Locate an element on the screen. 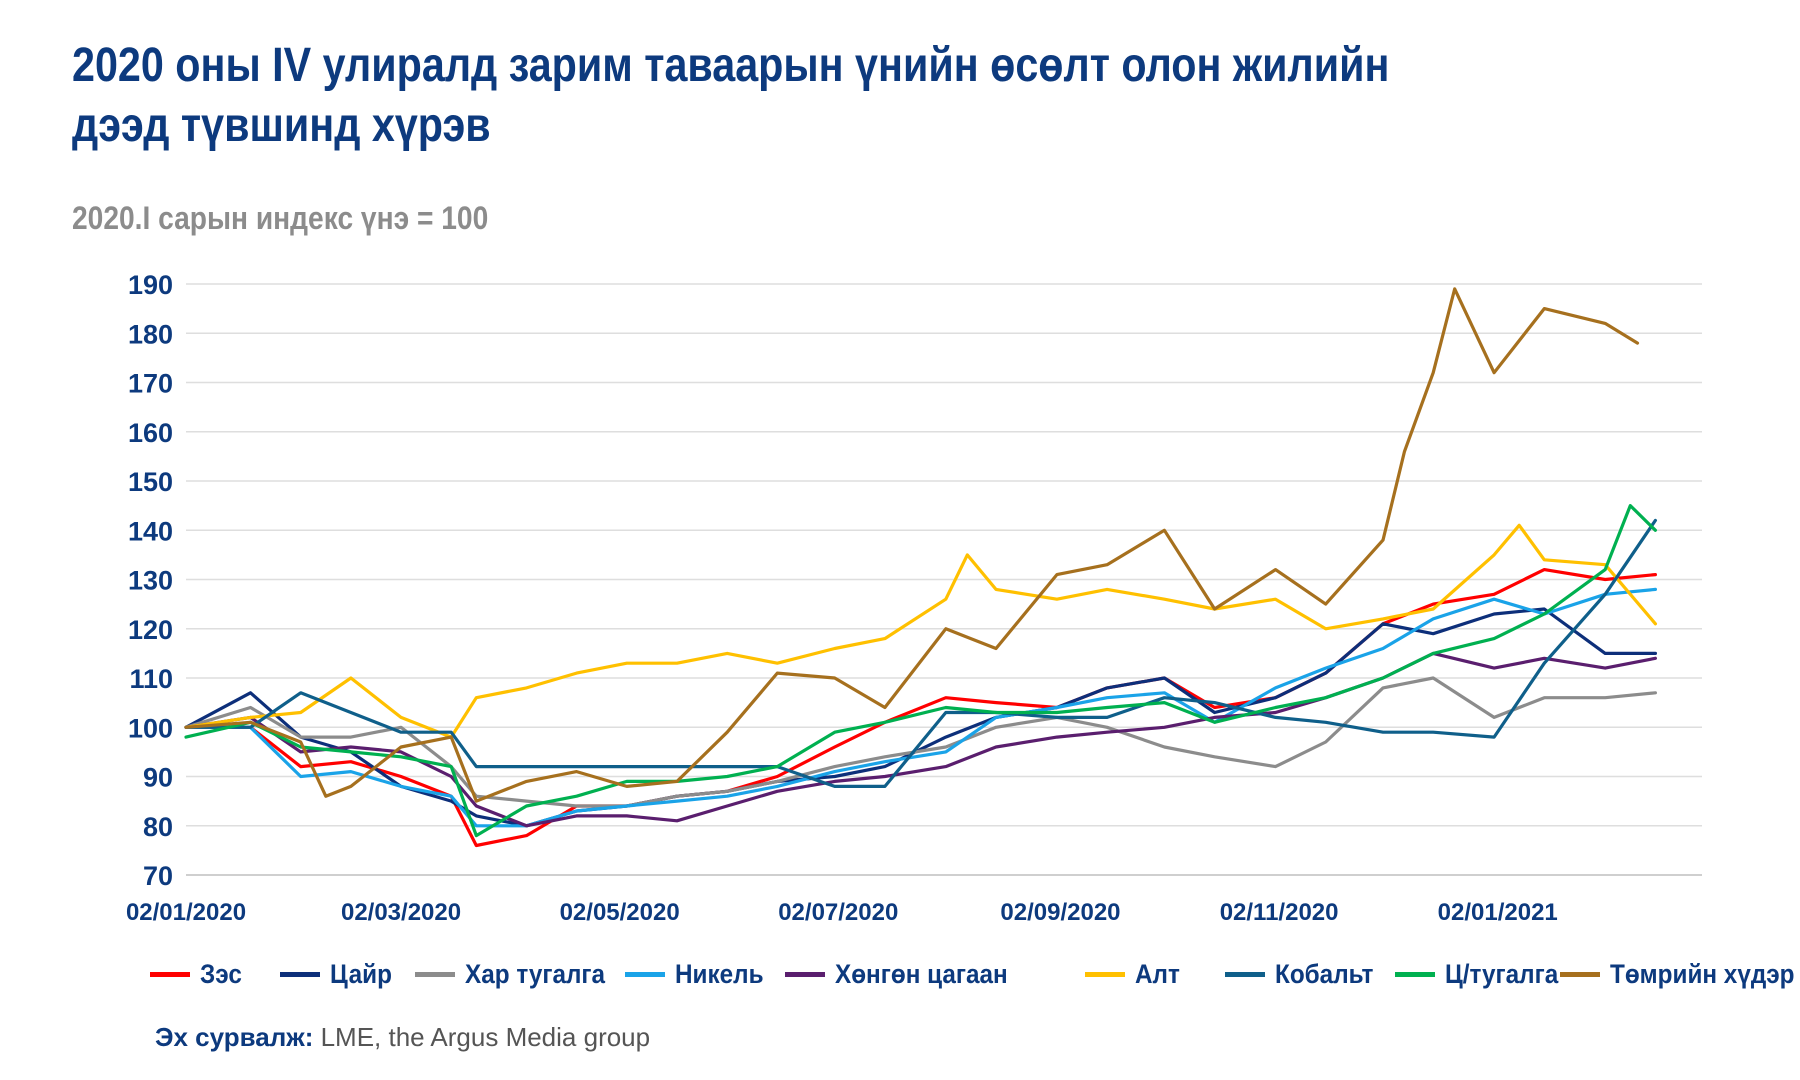 The height and width of the screenshot is (1080, 1800). legend-label: Ц/тугалга is located at coordinates (1502, 973).